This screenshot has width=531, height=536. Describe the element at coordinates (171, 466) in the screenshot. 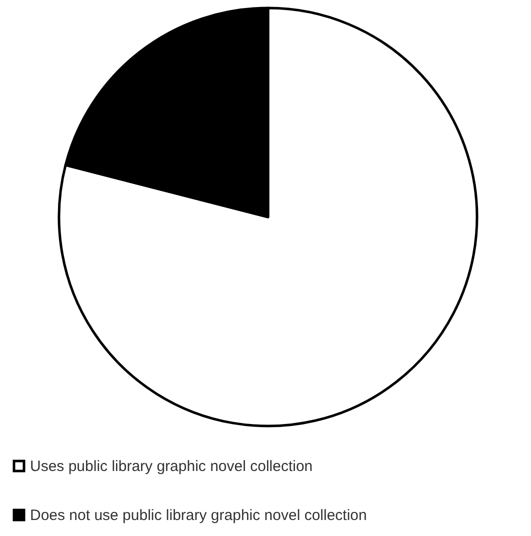

I see `legend-label: Uses public library graphic novel collection` at that location.